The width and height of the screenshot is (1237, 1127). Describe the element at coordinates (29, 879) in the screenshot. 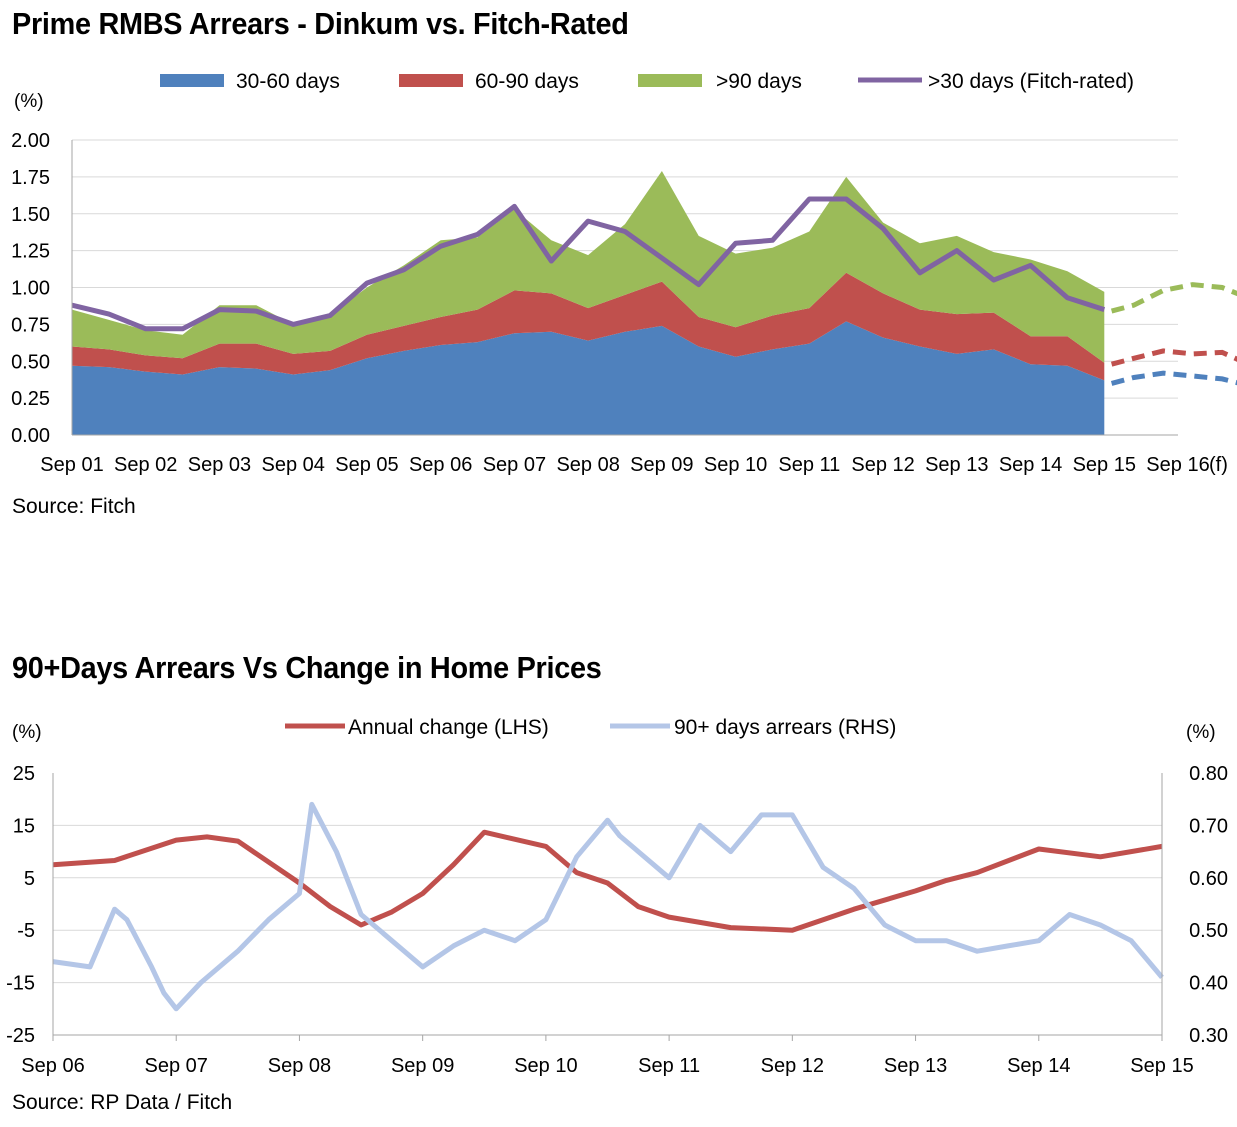

I see `chart2-y-left-tick-label: 5` at that location.